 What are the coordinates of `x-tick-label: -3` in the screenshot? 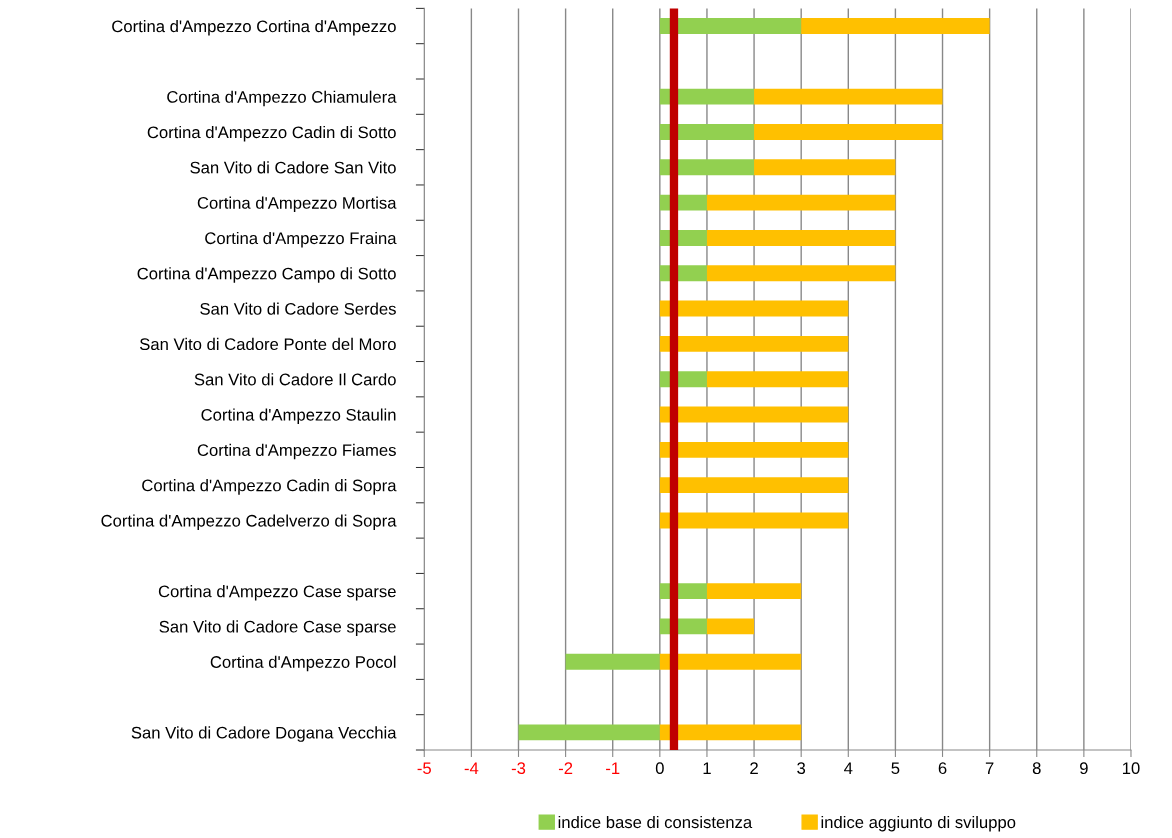 It's located at (518, 768).